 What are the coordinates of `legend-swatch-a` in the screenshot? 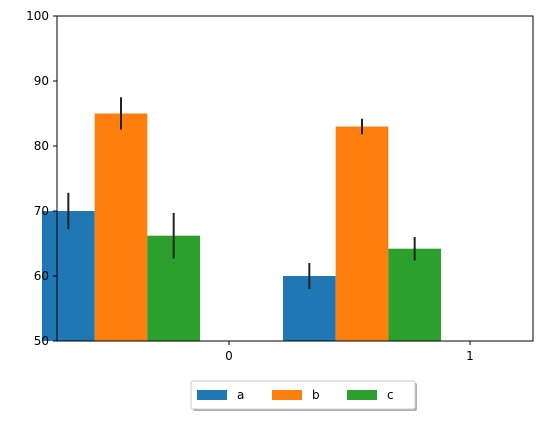 It's located at (212, 395).